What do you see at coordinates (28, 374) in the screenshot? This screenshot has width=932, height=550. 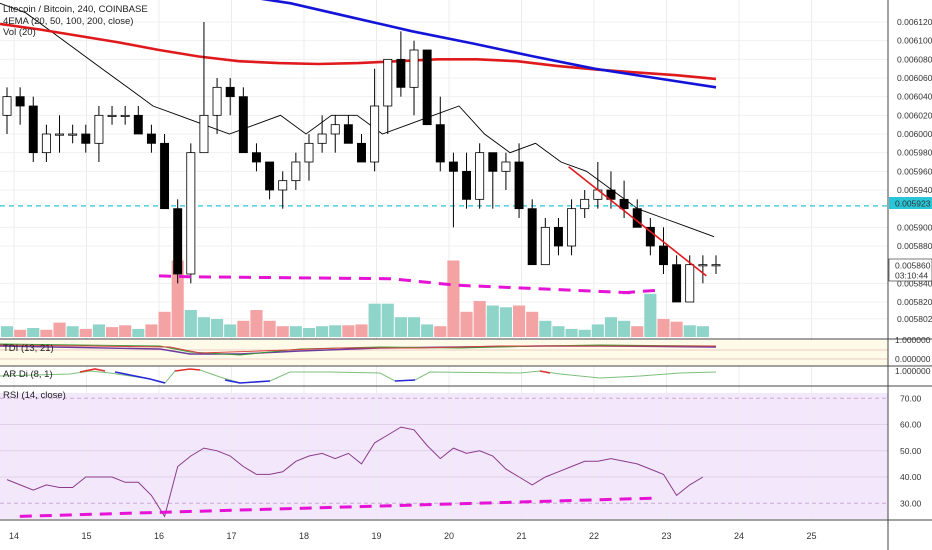 I see `ardi-legend: AR Di (8, 1)` at bounding box center [28, 374].